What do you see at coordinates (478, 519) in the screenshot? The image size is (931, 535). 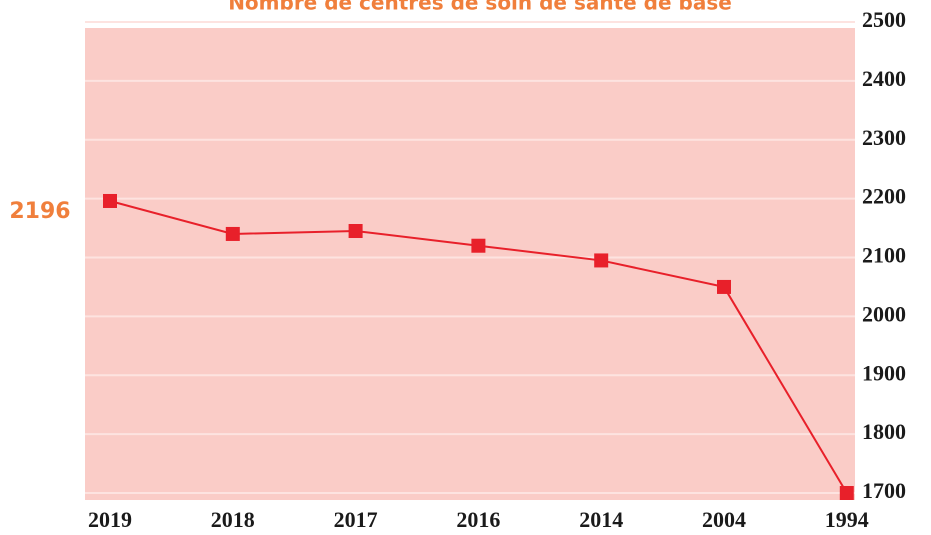 I see `x-tick-label: 2016` at bounding box center [478, 519].